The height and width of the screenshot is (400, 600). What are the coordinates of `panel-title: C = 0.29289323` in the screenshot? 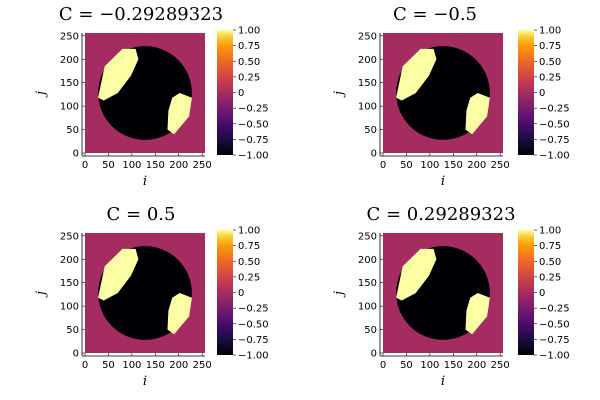 It's located at (440, 214).